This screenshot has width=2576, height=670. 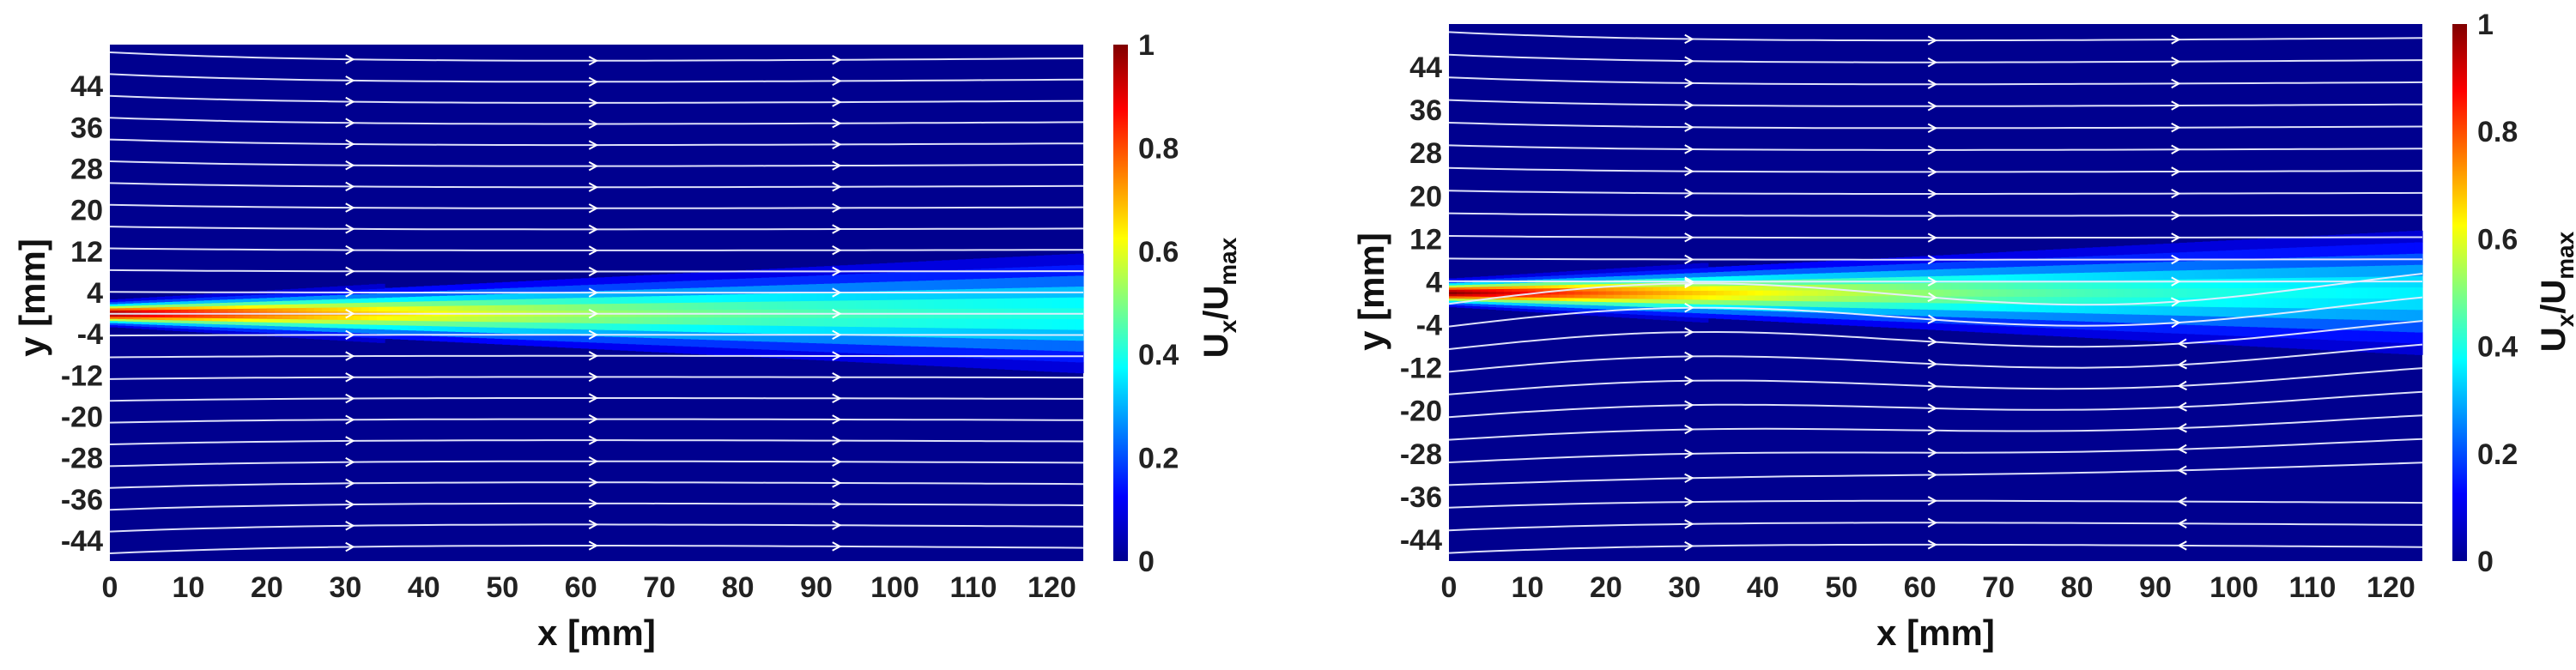 What do you see at coordinates (581, 587) in the screenshot?
I see `x-tick-label: 60` at bounding box center [581, 587].